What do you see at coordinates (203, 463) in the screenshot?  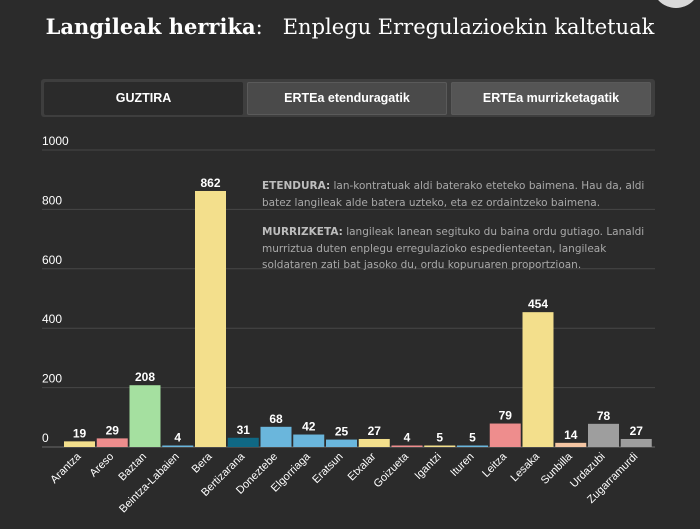 I see `x-tick-label: Bera` at bounding box center [203, 463].